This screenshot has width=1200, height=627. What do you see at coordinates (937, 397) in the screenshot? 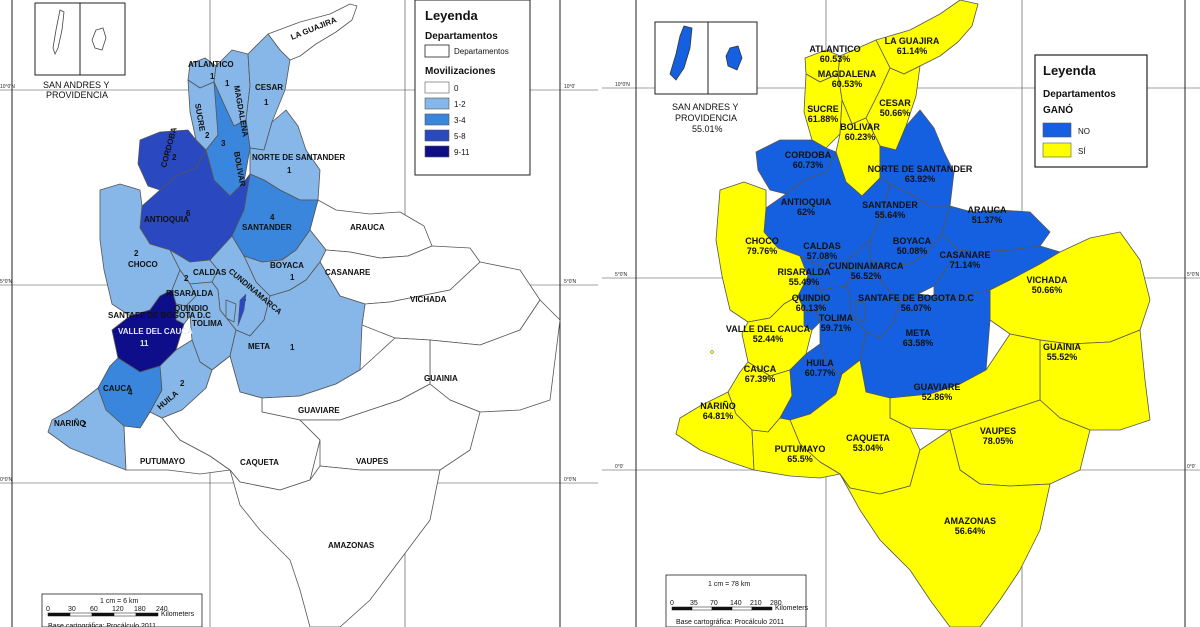
I see `right-pct-guaviare: 52.86%` at bounding box center [937, 397].